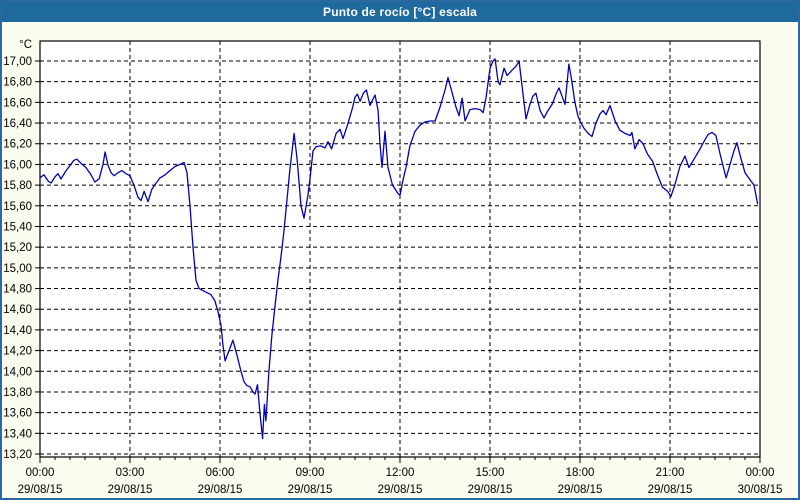 The image size is (800, 500). Describe the element at coordinates (17, 83) in the screenshot. I see `y-axis-tick-label: 16,80` at that location.